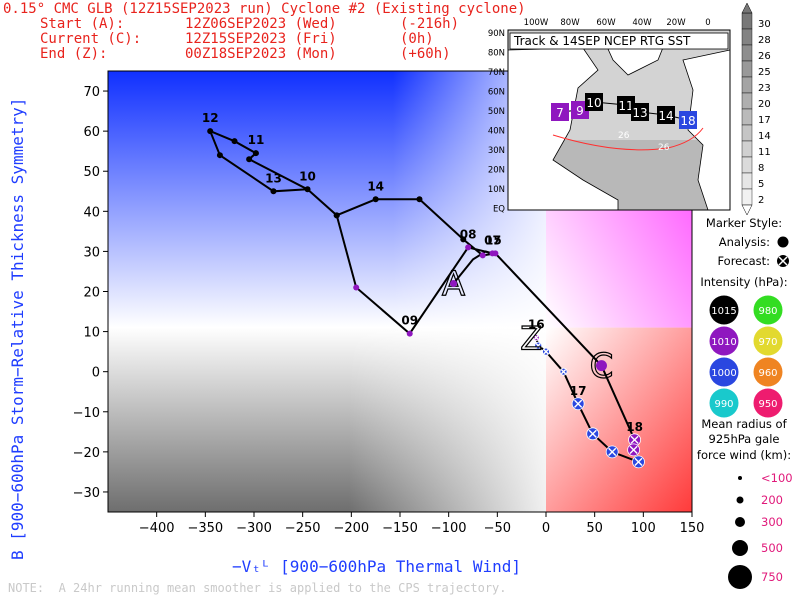 This screenshot has height=600, width=800. What do you see at coordinates (578, 391) in the screenshot?
I see `day-label: 17` at bounding box center [578, 391].